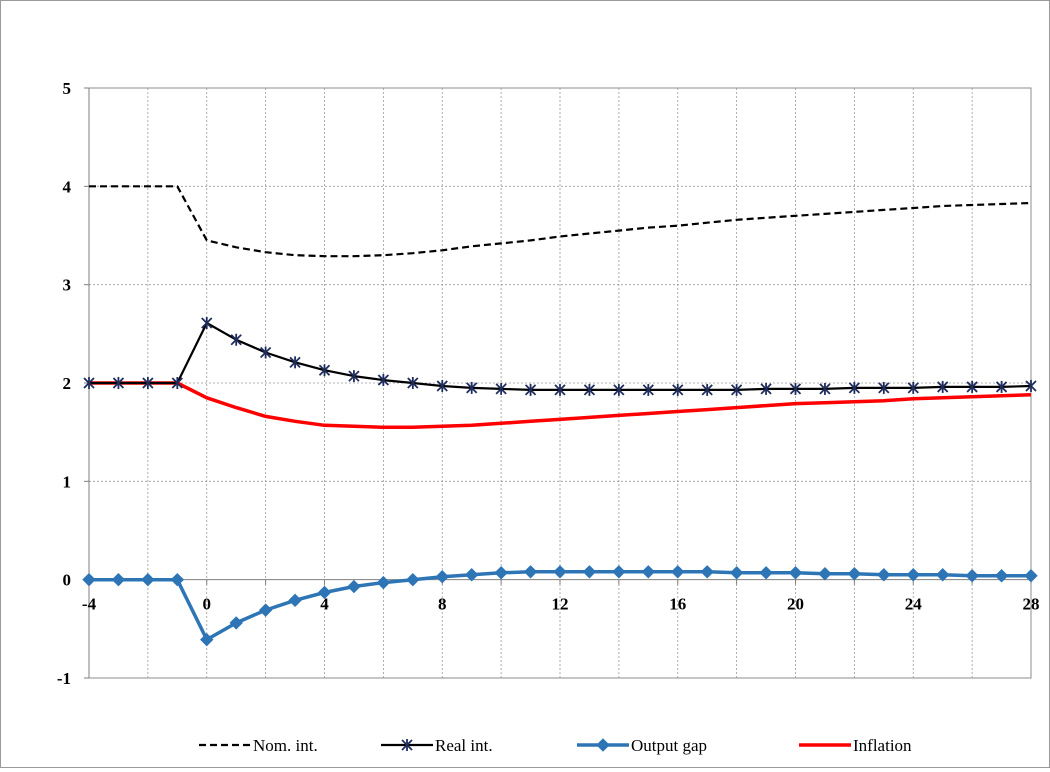  Describe the element at coordinates (67, 88) in the screenshot. I see `y-tick-label: 5` at that location.